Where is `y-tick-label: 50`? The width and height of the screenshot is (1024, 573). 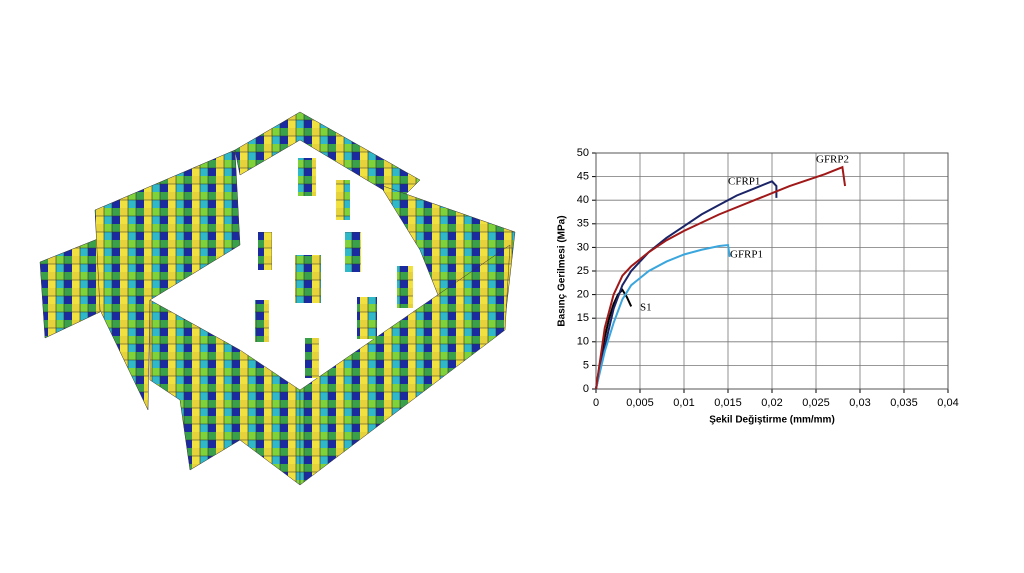 y-tick-label: 50 is located at coordinates (583, 153).